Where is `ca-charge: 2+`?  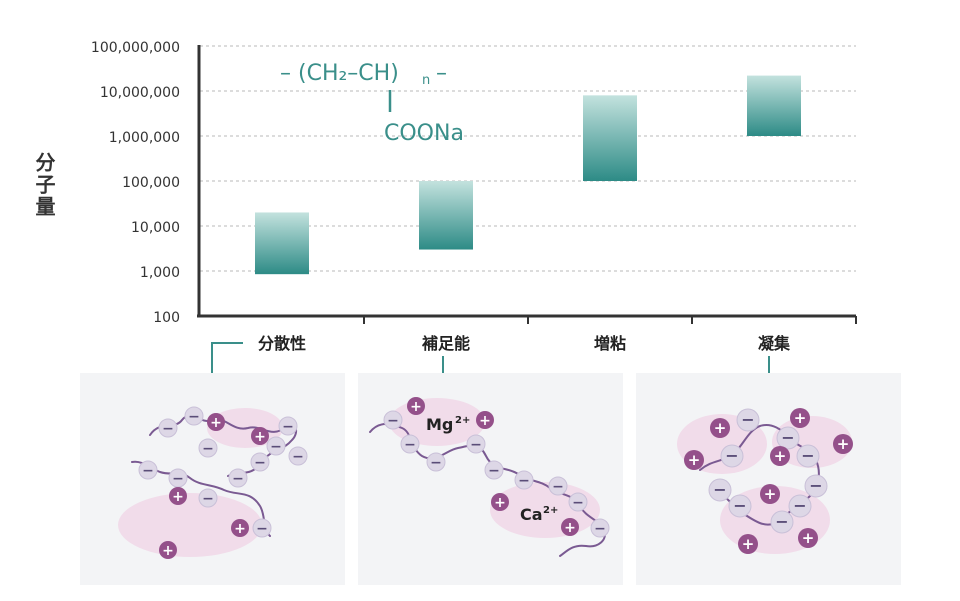
ca-charge: 2+ is located at coordinates (550, 510).